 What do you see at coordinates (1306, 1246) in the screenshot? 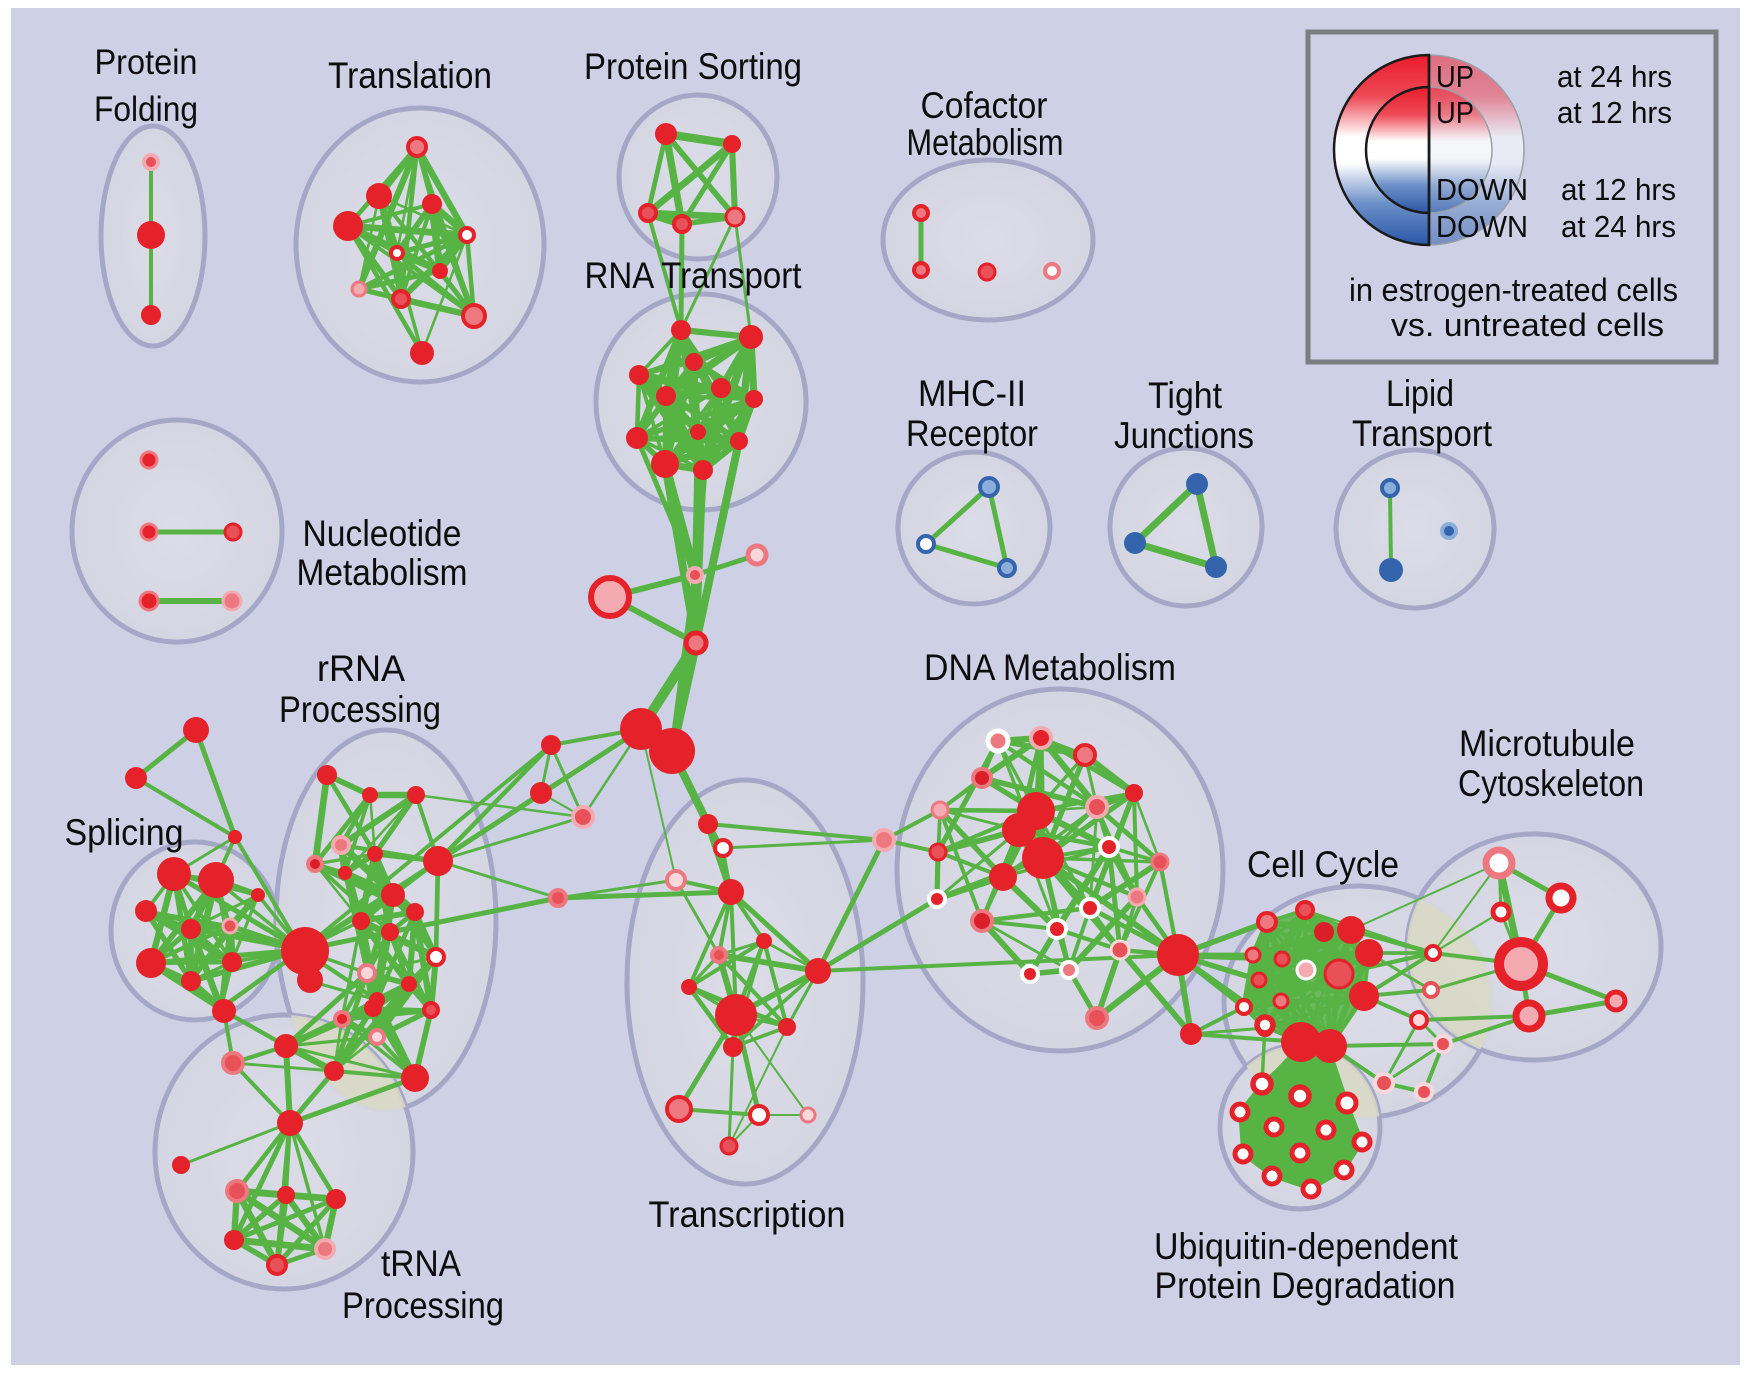
I see `svg-text: Ubiquitin-dependent` at bounding box center [1306, 1246].